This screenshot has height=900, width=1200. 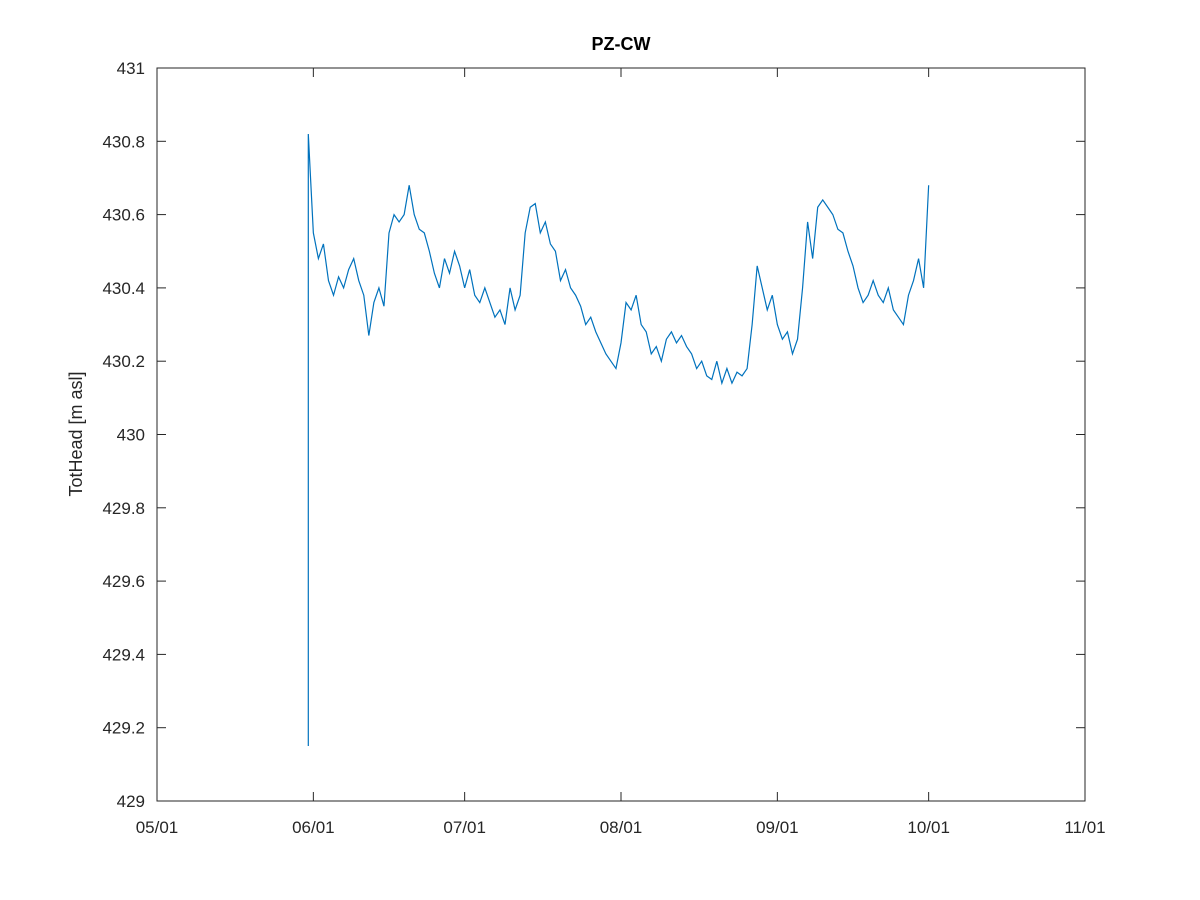 What do you see at coordinates (777, 827) in the screenshot?
I see `x-tick-label: 09/01` at bounding box center [777, 827].